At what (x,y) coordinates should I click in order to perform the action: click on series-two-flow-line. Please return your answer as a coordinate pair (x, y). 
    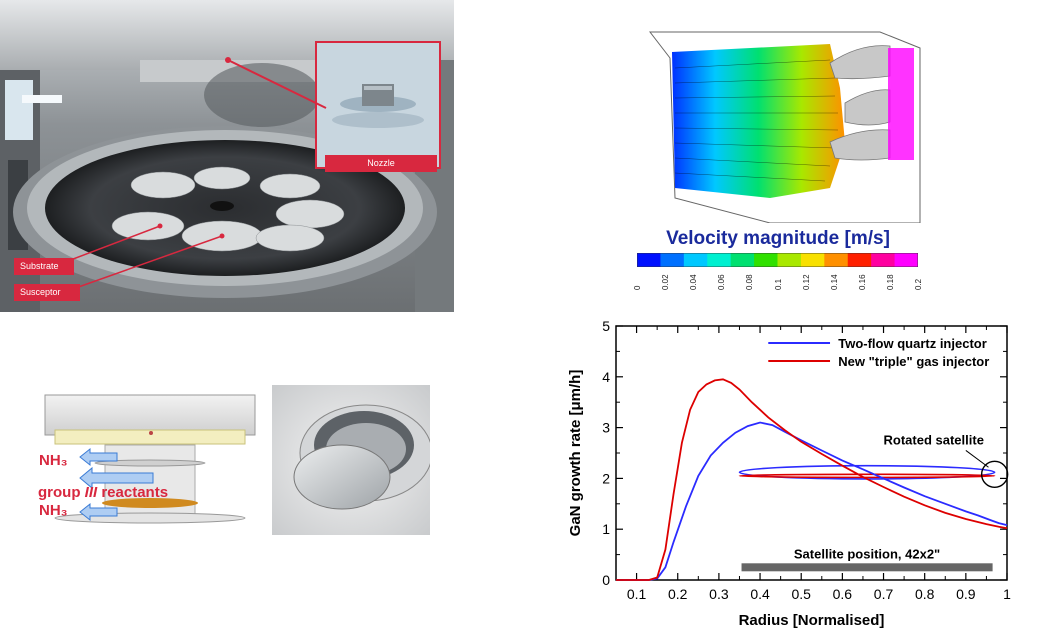
    Looking at the image, I should click on (812, 501).